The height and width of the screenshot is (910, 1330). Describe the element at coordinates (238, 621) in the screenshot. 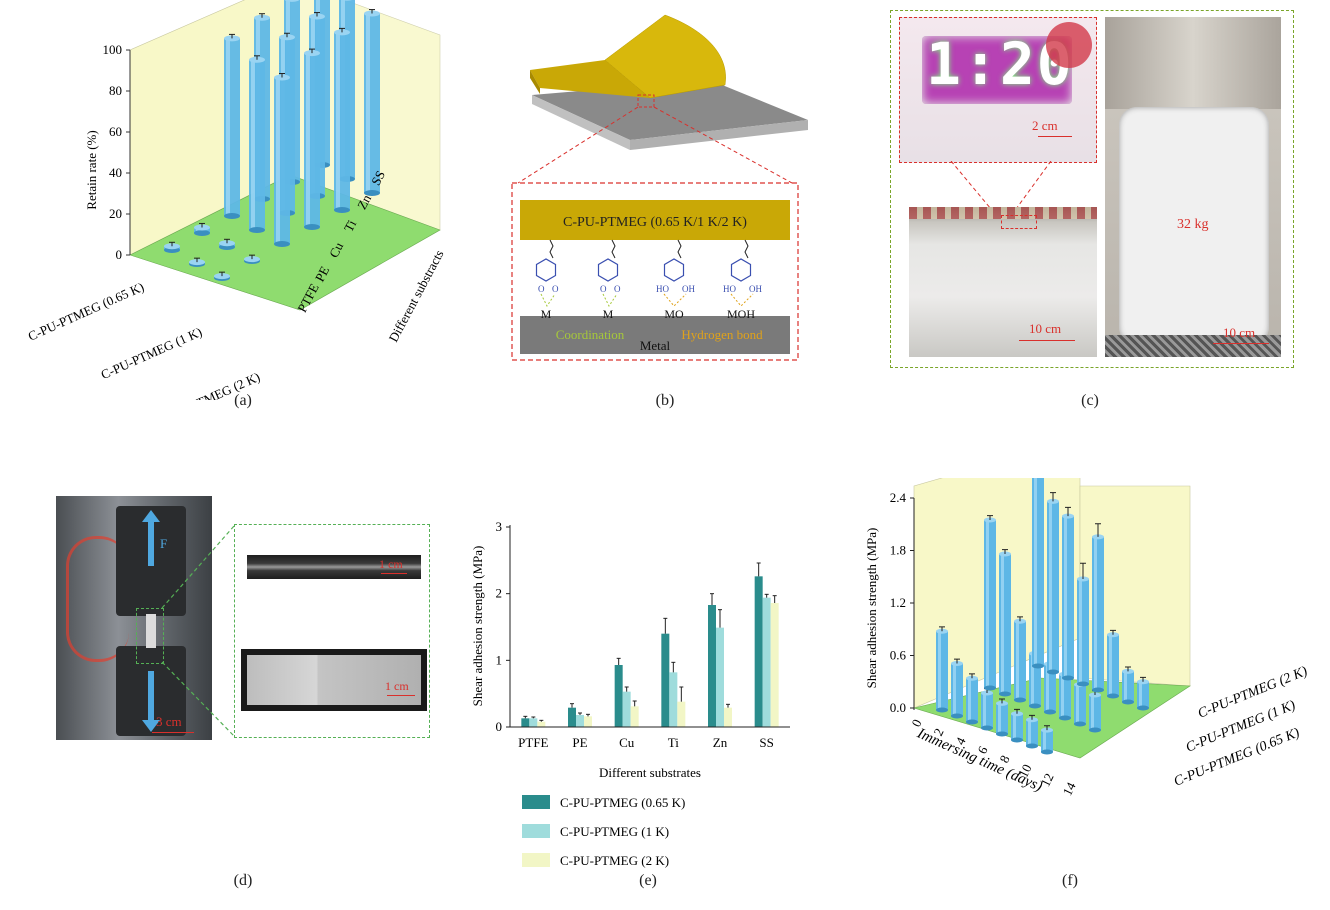

I see `panel-d: F 3 cm 1 cm 1 cm` at that location.